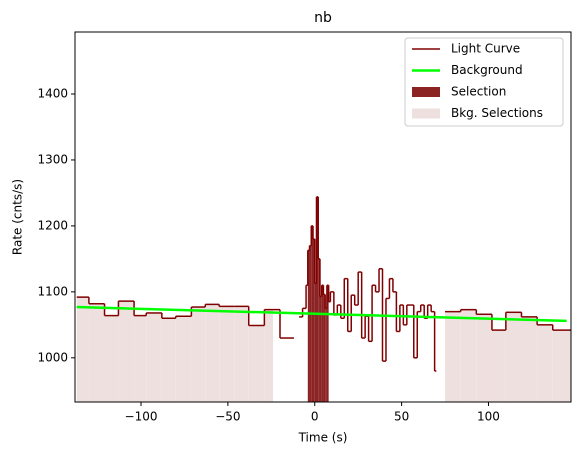 The height and width of the screenshot is (459, 584). I want to click on x-tick-label: 50, so click(401, 417).